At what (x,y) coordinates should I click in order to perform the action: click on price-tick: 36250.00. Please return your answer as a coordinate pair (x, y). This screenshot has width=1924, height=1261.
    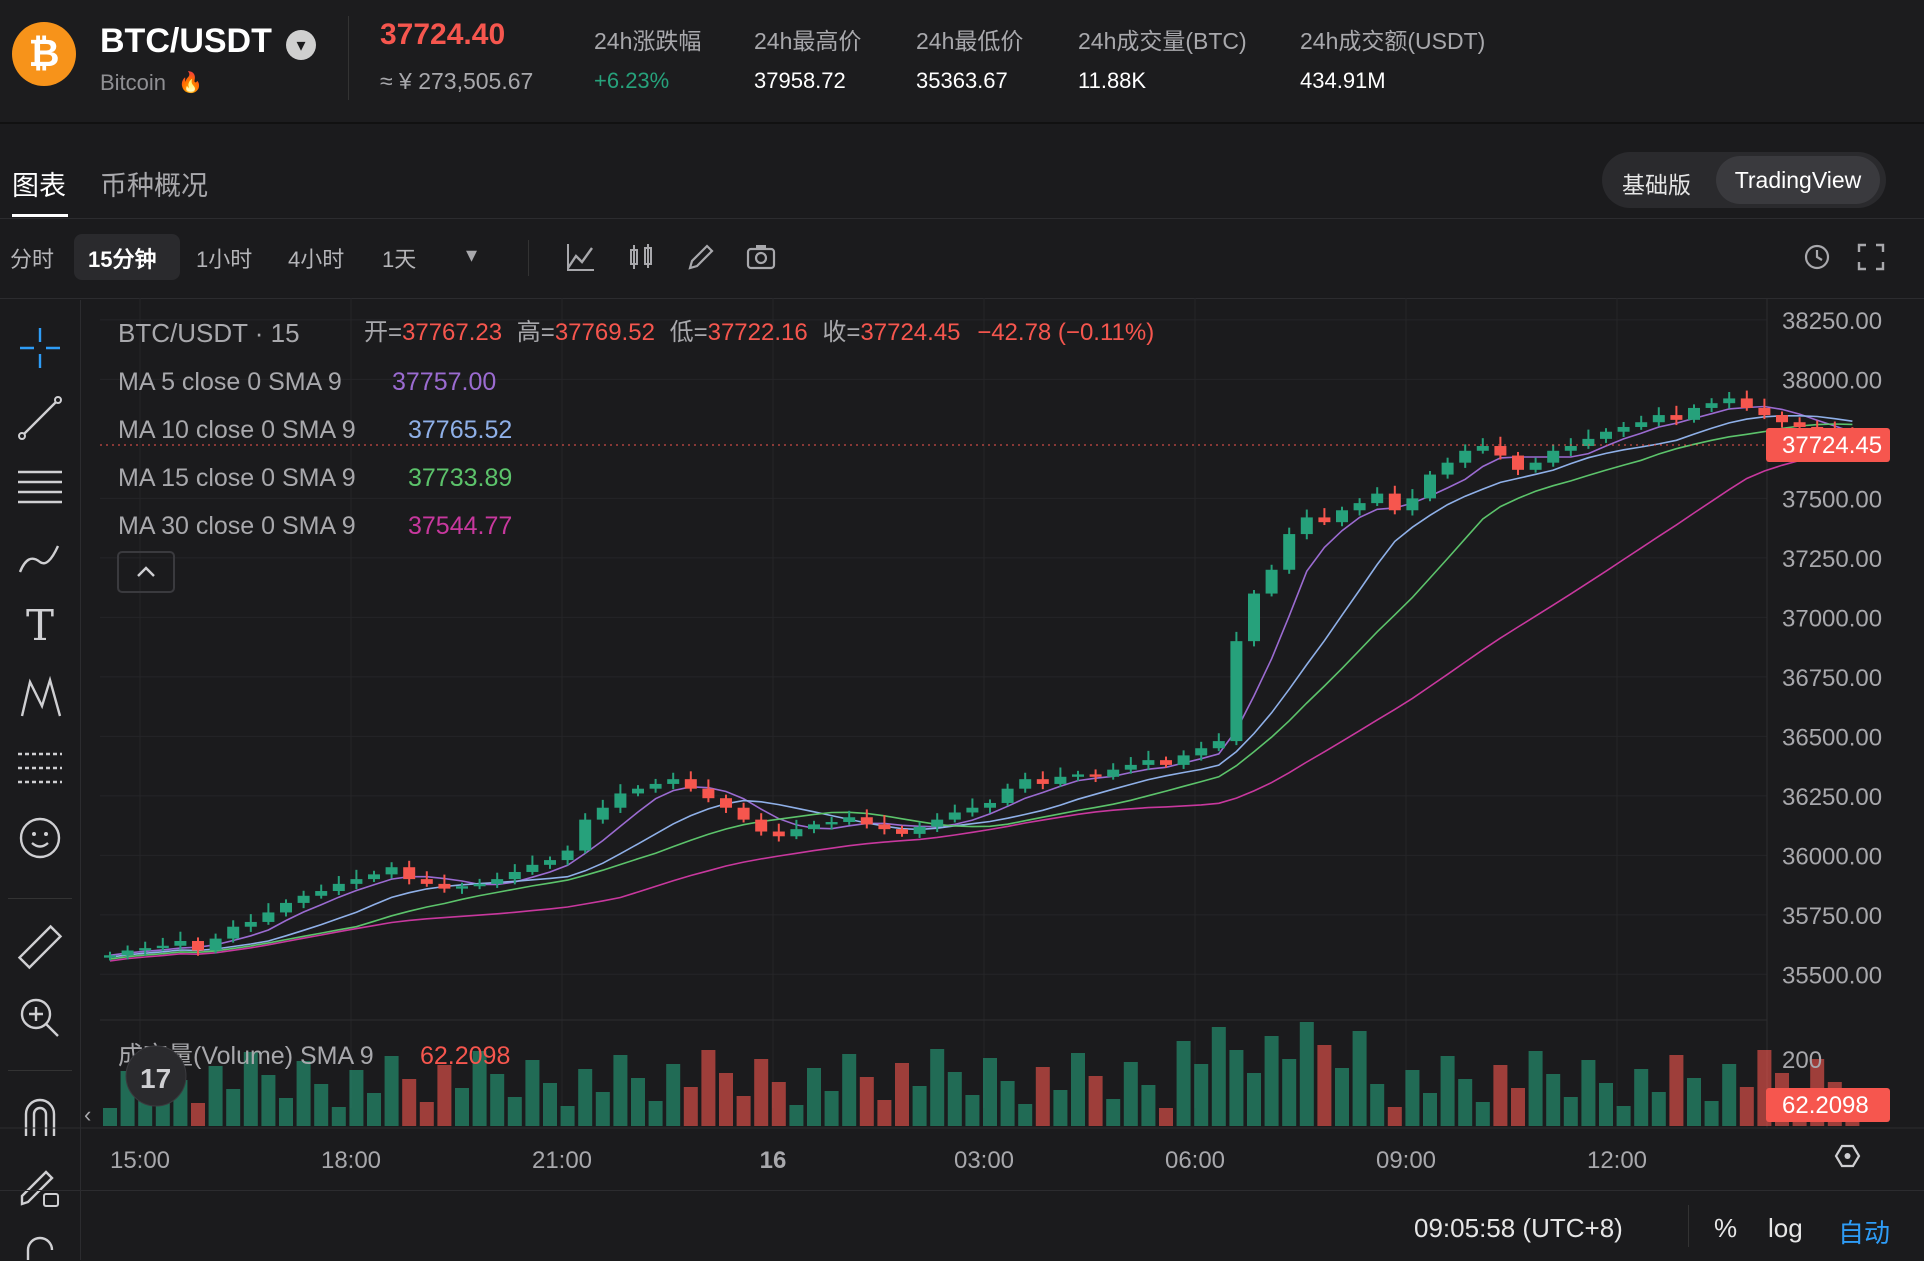
    Looking at the image, I should click on (1832, 797).